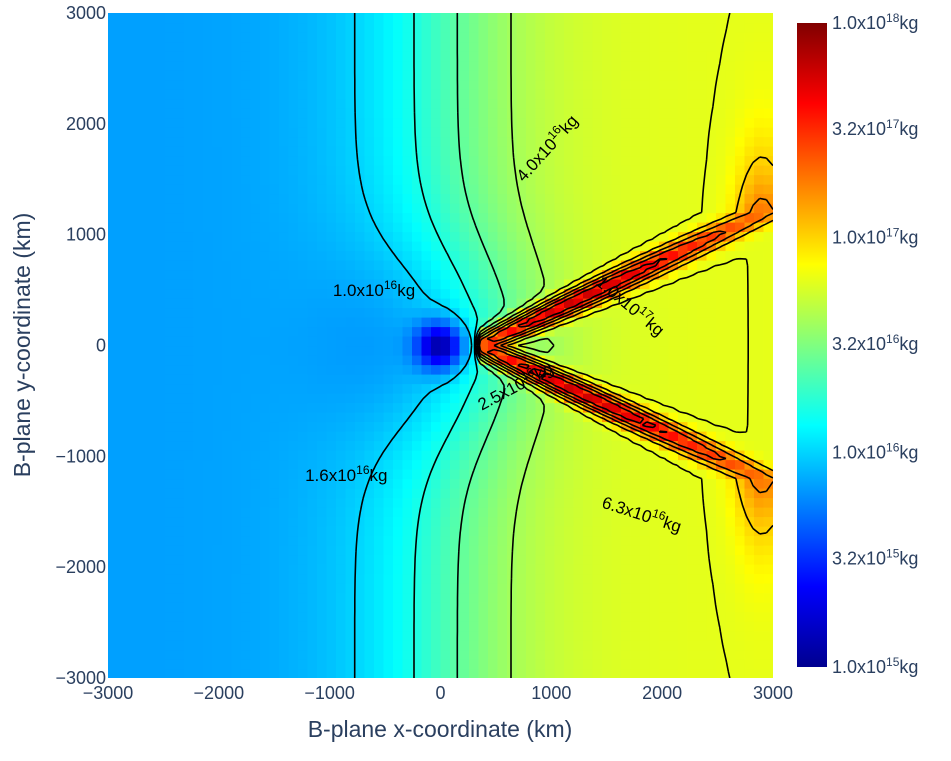 This screenshot has width=951, height=761. What do you see at coordinates (480, 345) in the screenshot?
I see `contour-line` at bounding box center [480, 345].